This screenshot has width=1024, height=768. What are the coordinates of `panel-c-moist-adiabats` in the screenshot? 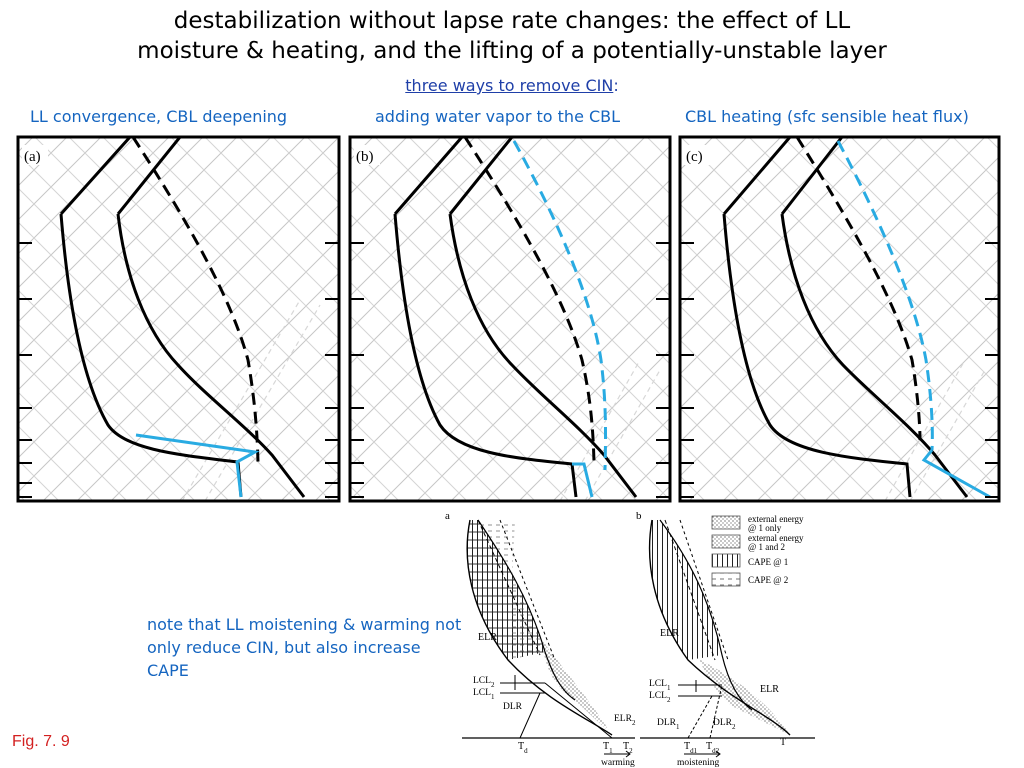 It's located at (935, 430).